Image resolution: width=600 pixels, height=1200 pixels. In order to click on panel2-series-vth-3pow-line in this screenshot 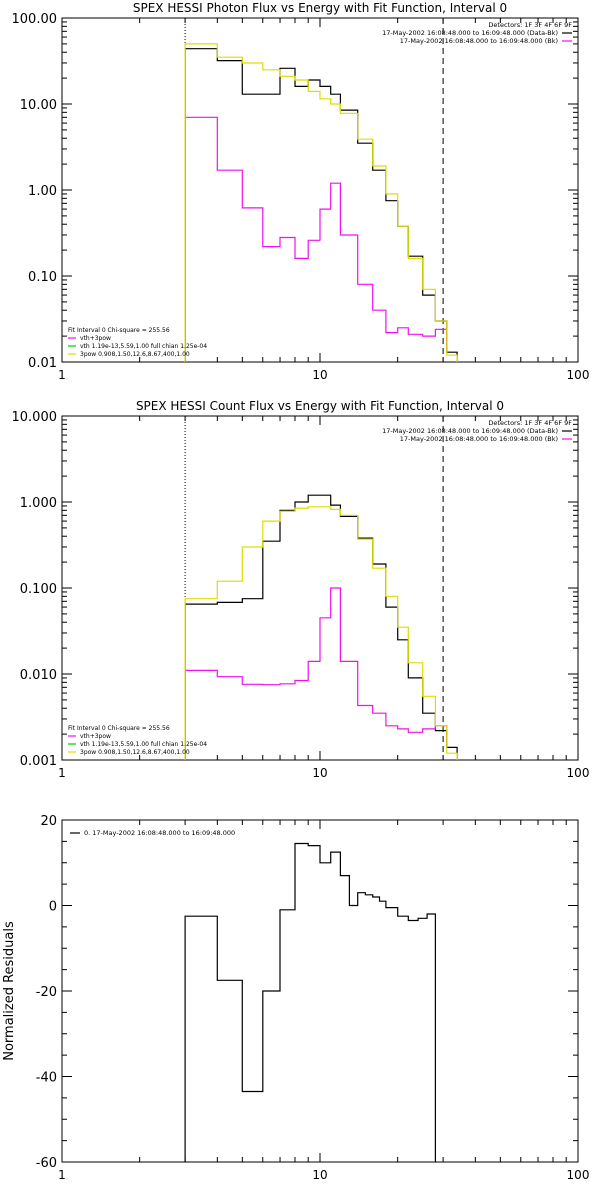, I will do `click(321, 633)`.